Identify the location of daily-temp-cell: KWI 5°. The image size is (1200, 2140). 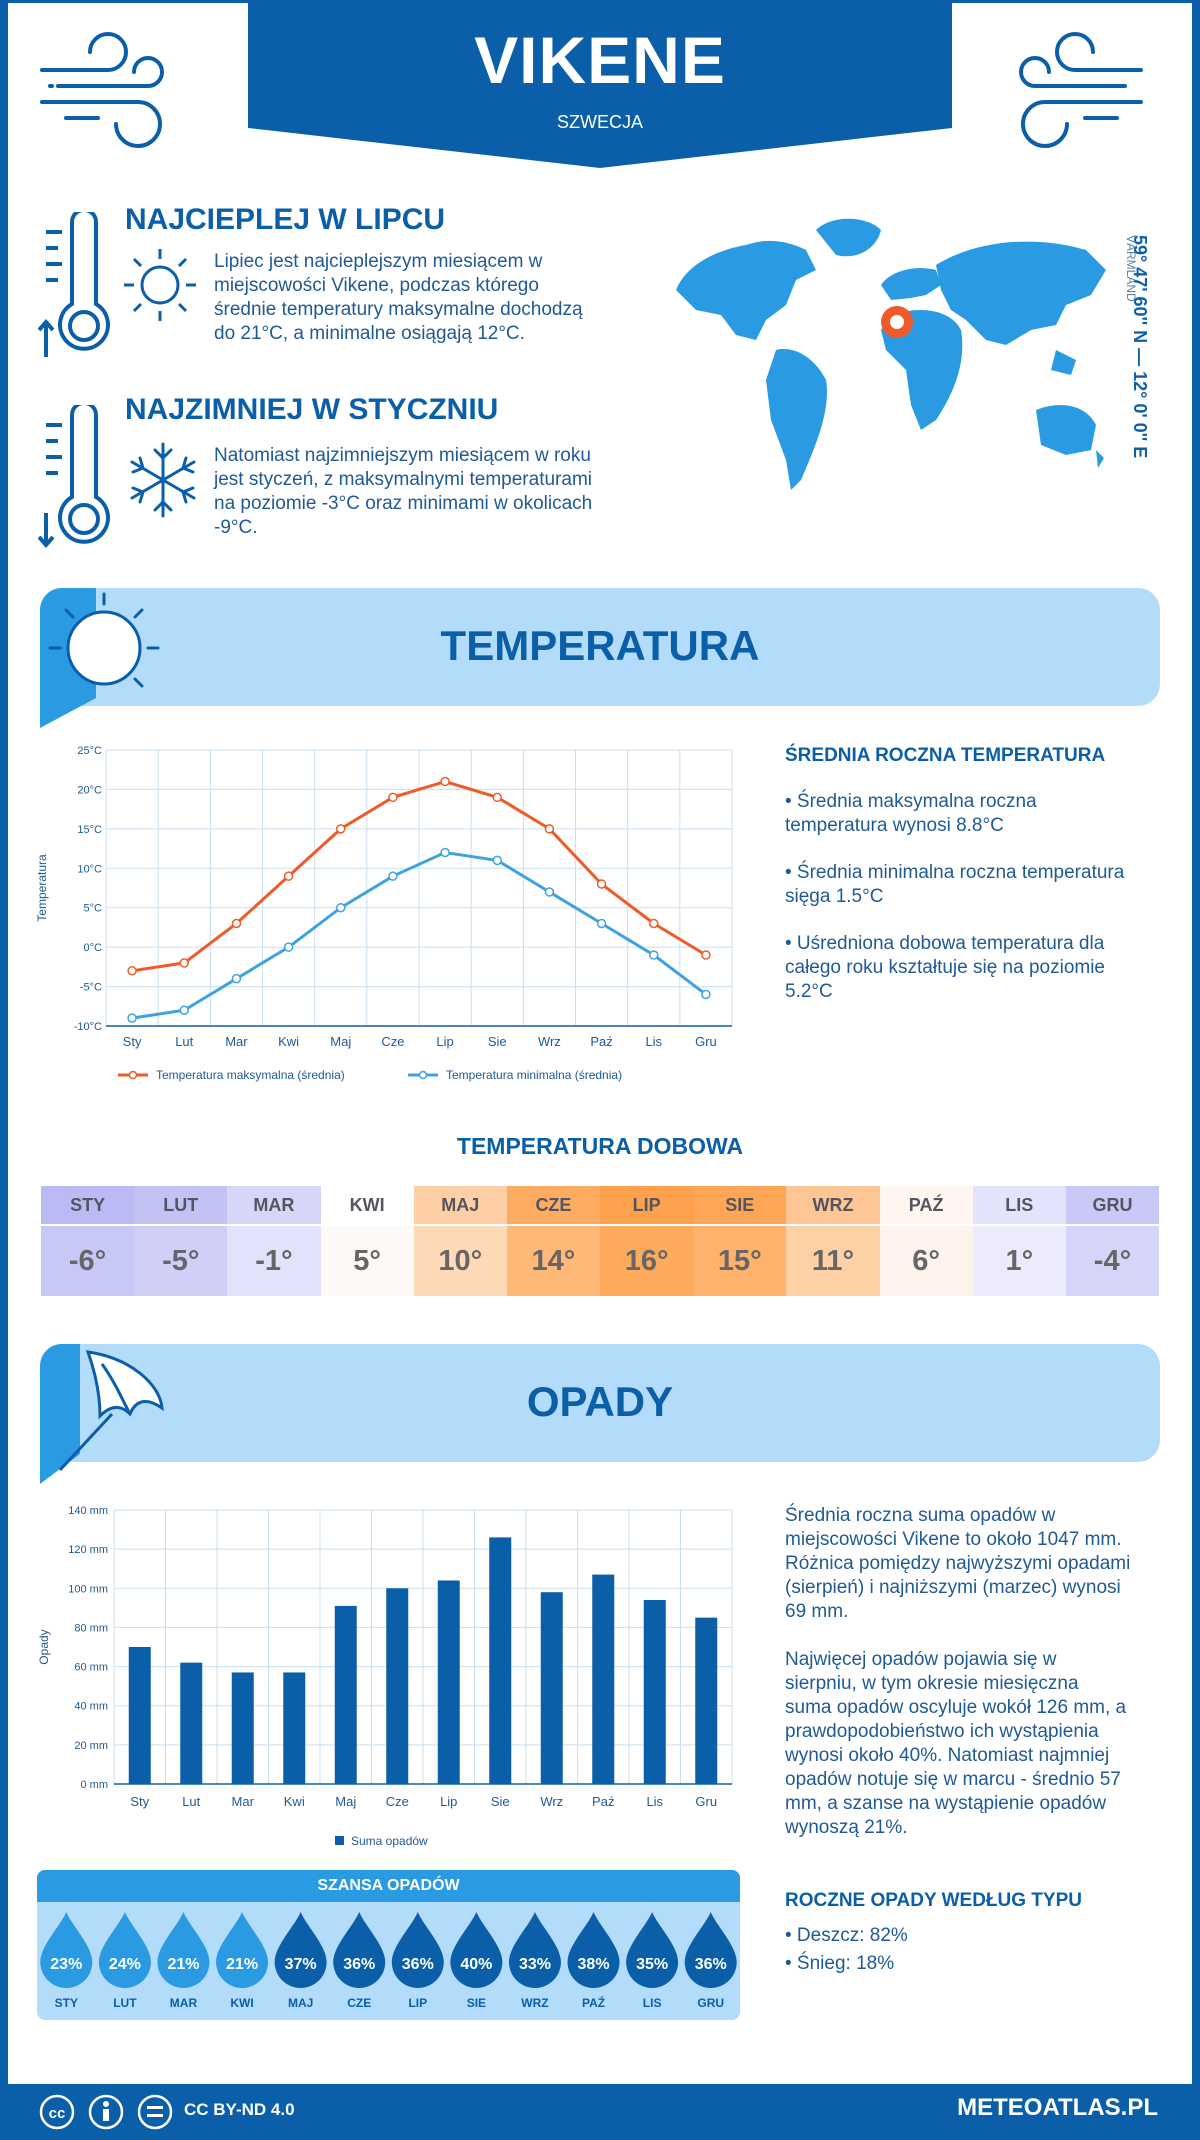
(367, 1241).